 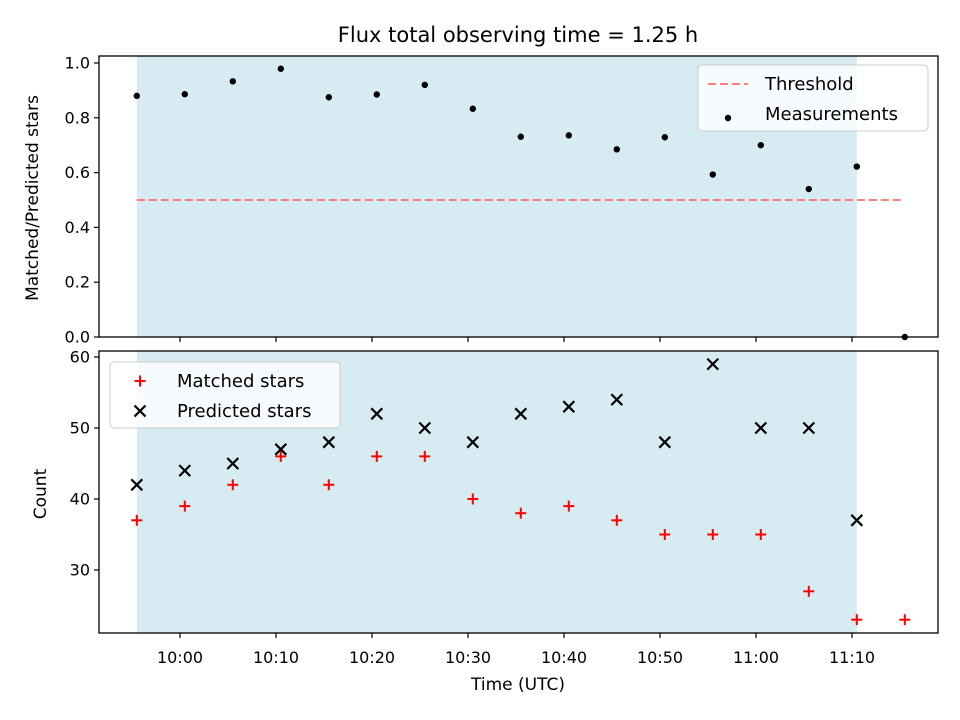 What do you see at coordinates (831, 114) in the screenshot?
I see `legend-label: Measurements` at bounding box center [831, 114].